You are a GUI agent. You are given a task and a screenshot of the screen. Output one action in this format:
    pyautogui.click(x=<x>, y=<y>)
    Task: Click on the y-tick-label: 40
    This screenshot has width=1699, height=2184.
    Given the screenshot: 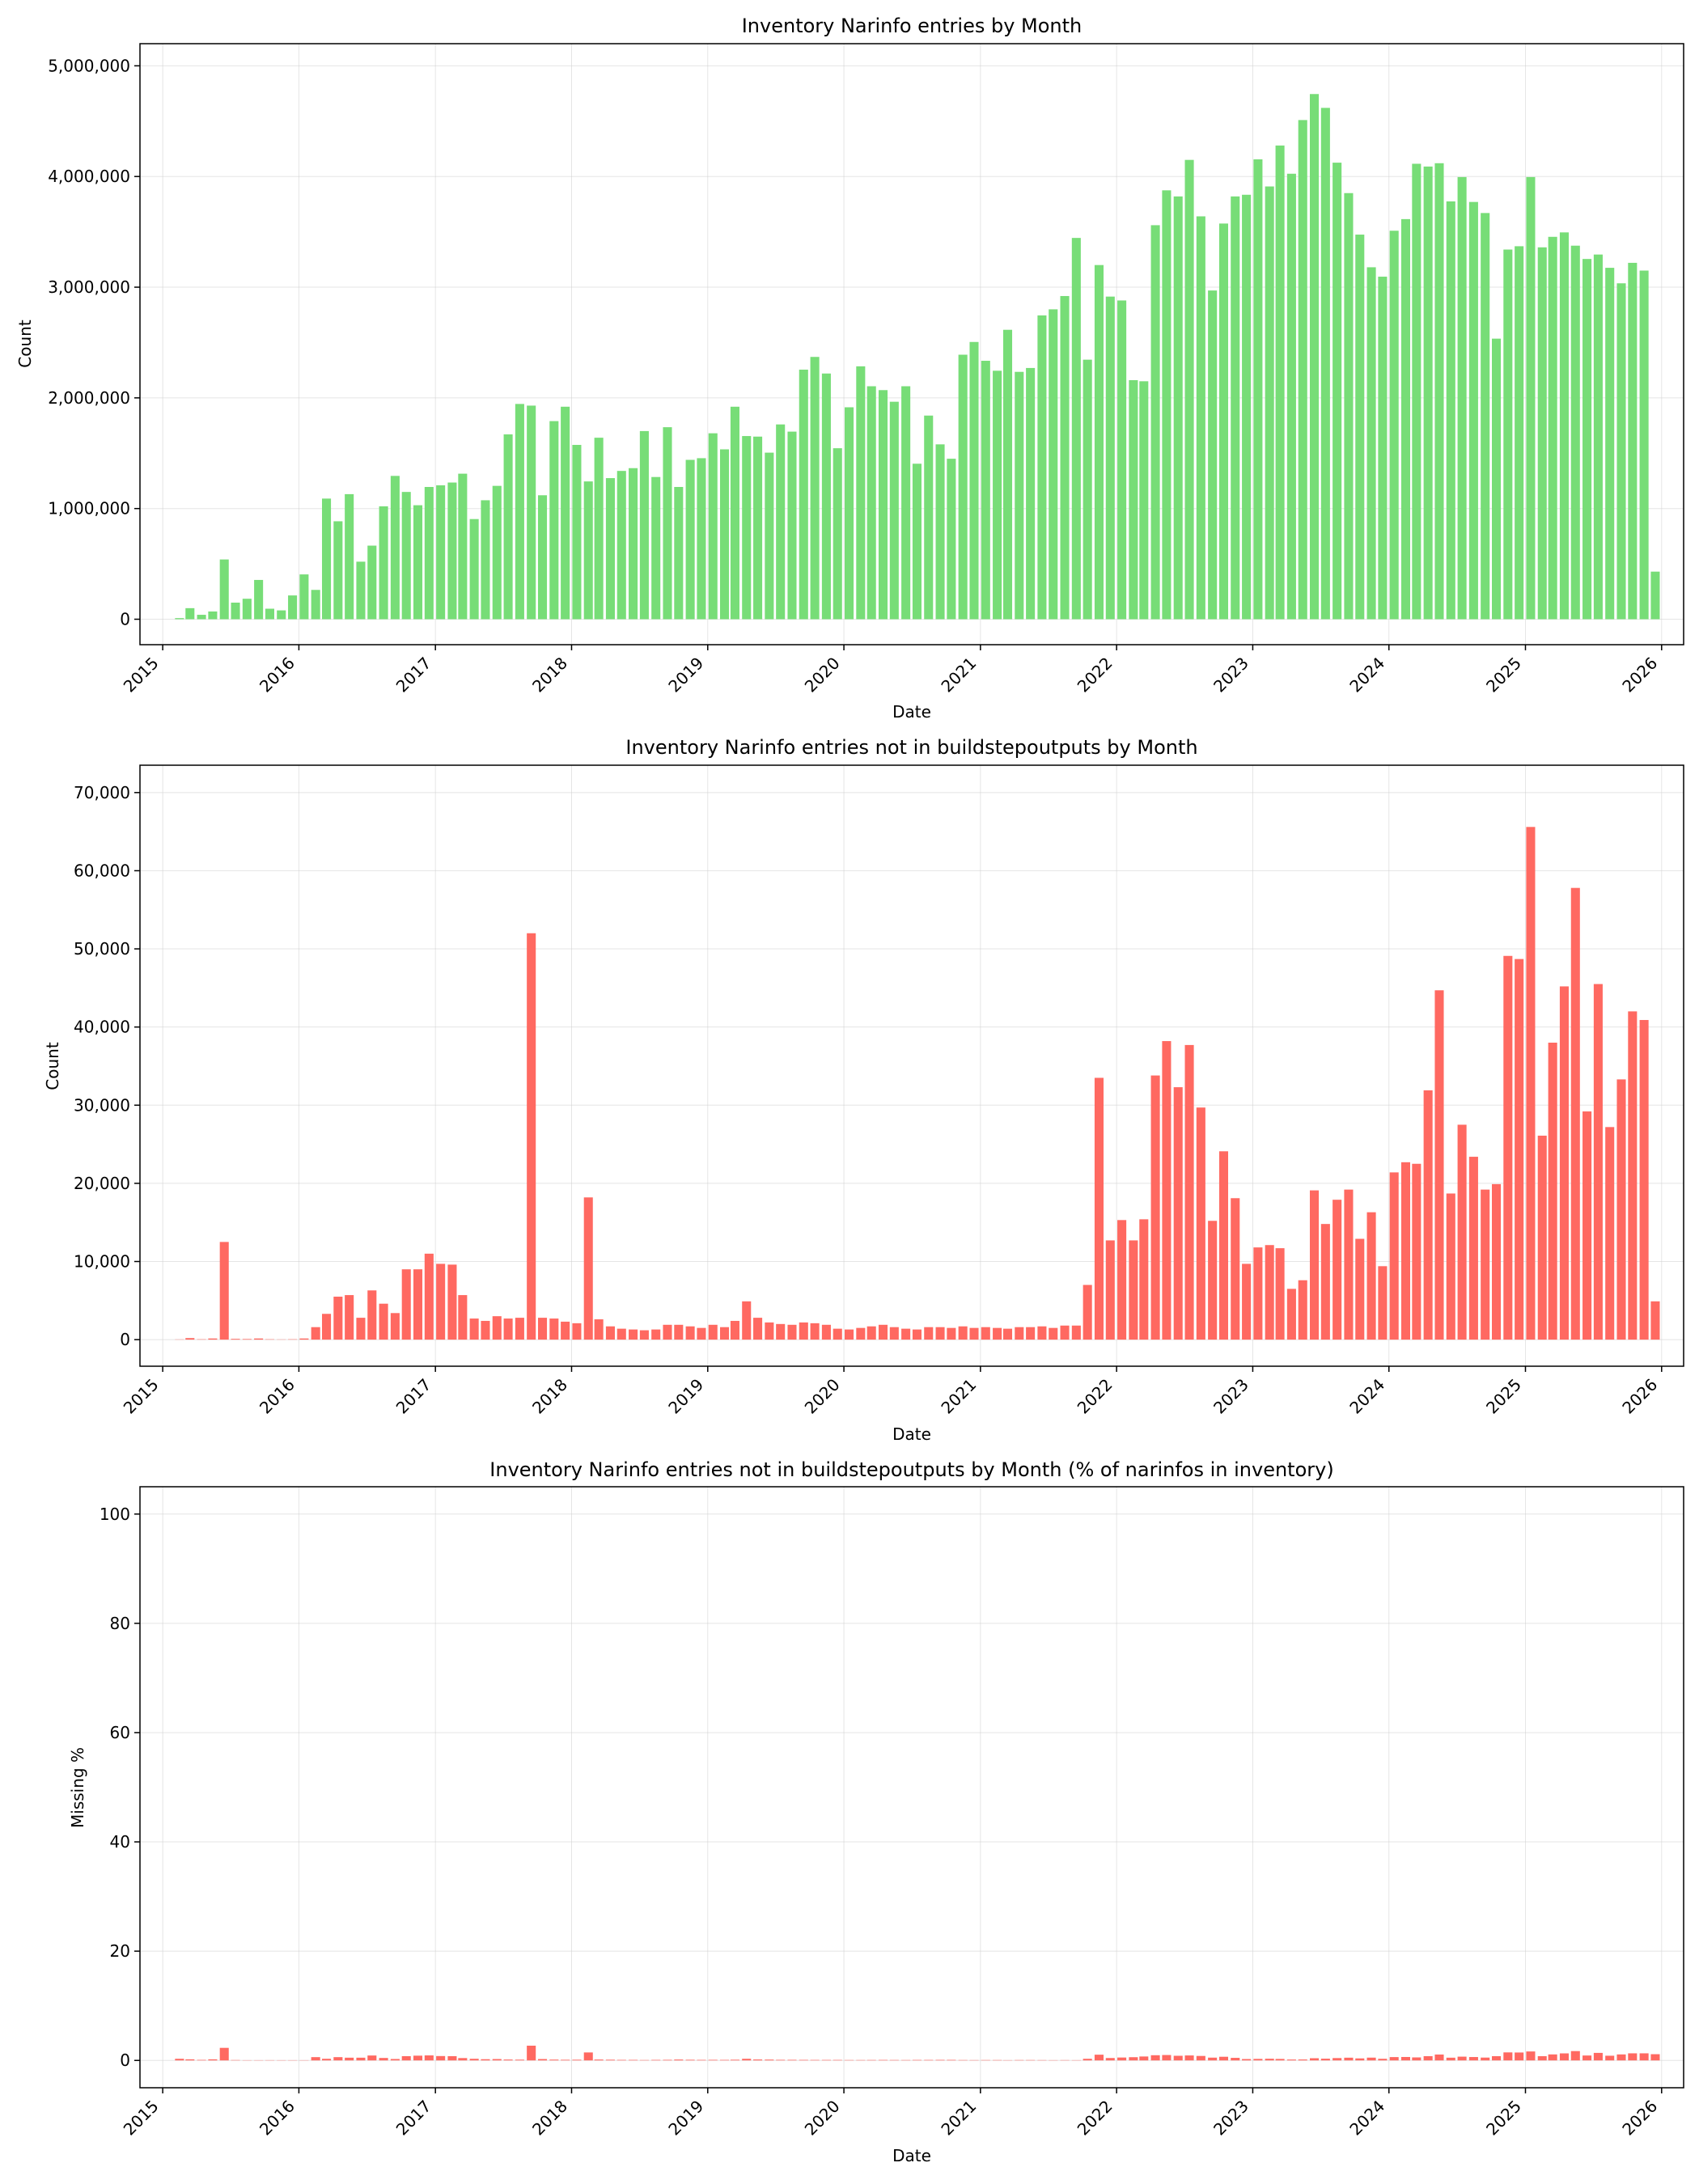 What is the action you would take?
    pyautogui.click(x=120, y=1842)
    